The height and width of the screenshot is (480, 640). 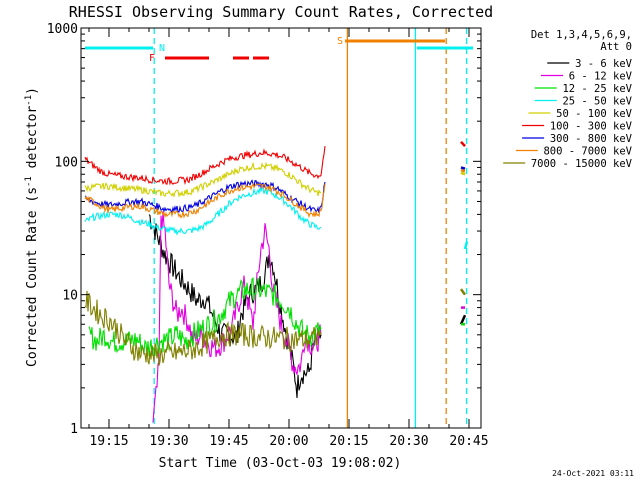 What do you see at coordinates (348, 441) in the screenshot?
I see `x-tick-label: 20:15` at bounding box center [348, 441].